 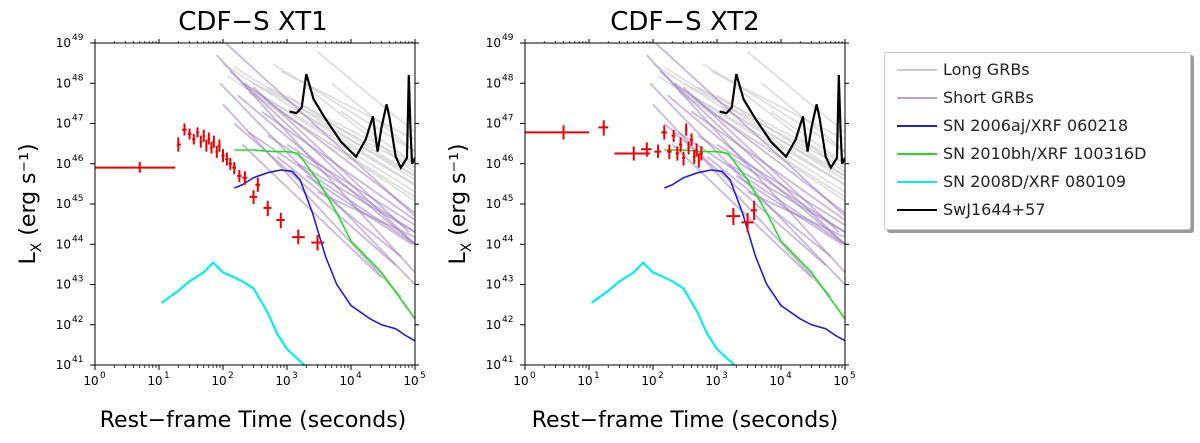 What do you see at coordinates (1036, 125) in the screenshot?
I see `legend-label: SN 2006aj/XRF 060218` at bounding box center [1036, 125].